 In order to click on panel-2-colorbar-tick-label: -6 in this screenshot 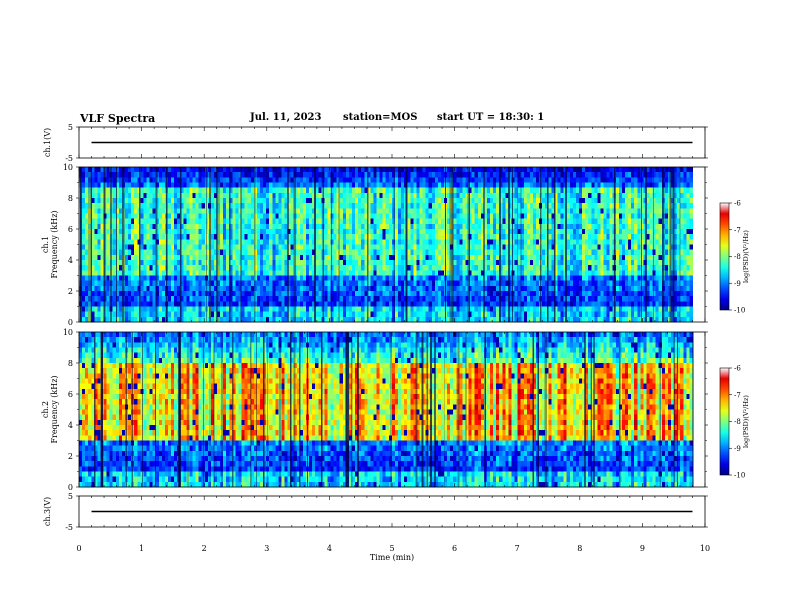, I will do `click(737, 204)`.